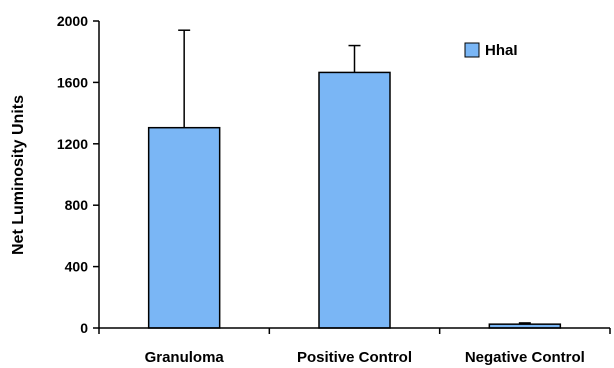  I want to click on y-tick-label: 2000, so click(72, 21).